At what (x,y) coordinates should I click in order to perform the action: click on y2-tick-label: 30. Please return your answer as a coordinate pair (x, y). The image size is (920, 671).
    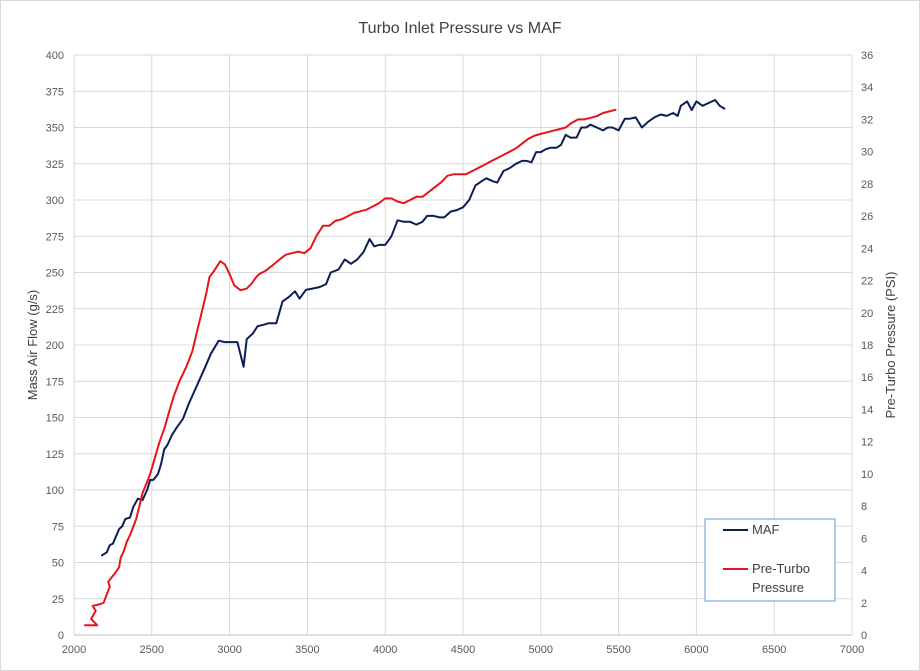
    Looking at the image, I should click on (867, 153).